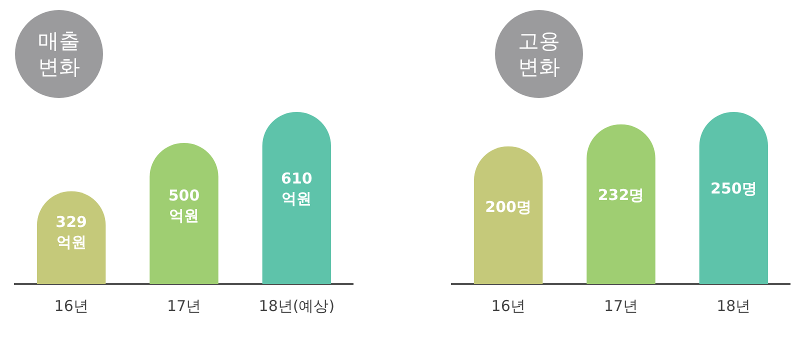  What do you see at coordinates (733, 188) in the screenshot?
I see `data-label: 250명` at bounding box center [733, 188].